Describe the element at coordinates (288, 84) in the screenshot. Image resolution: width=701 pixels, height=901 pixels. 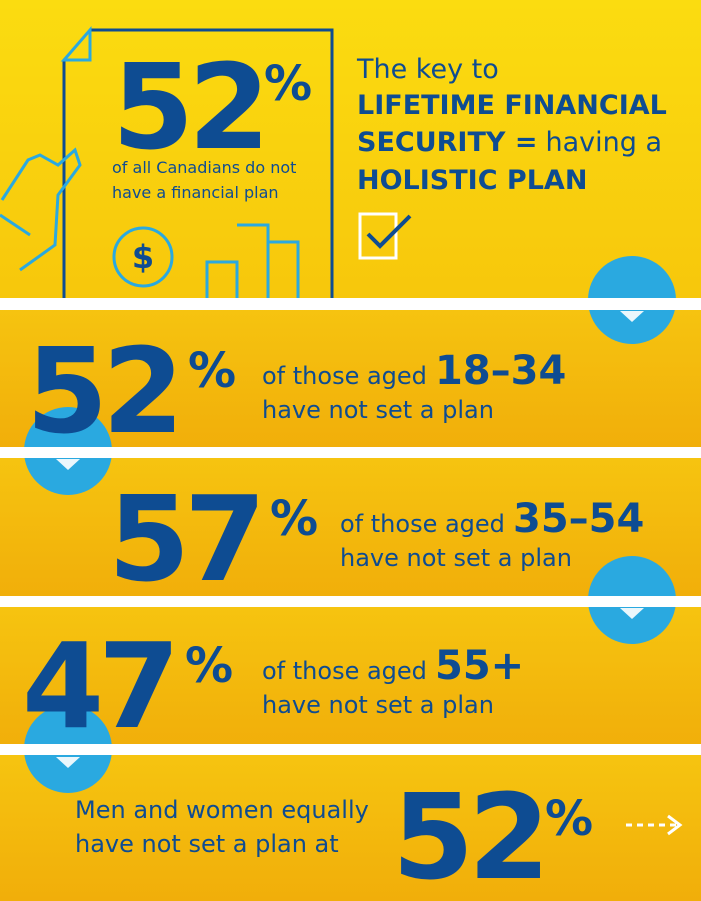
I see `stat-sign: %` at that location.